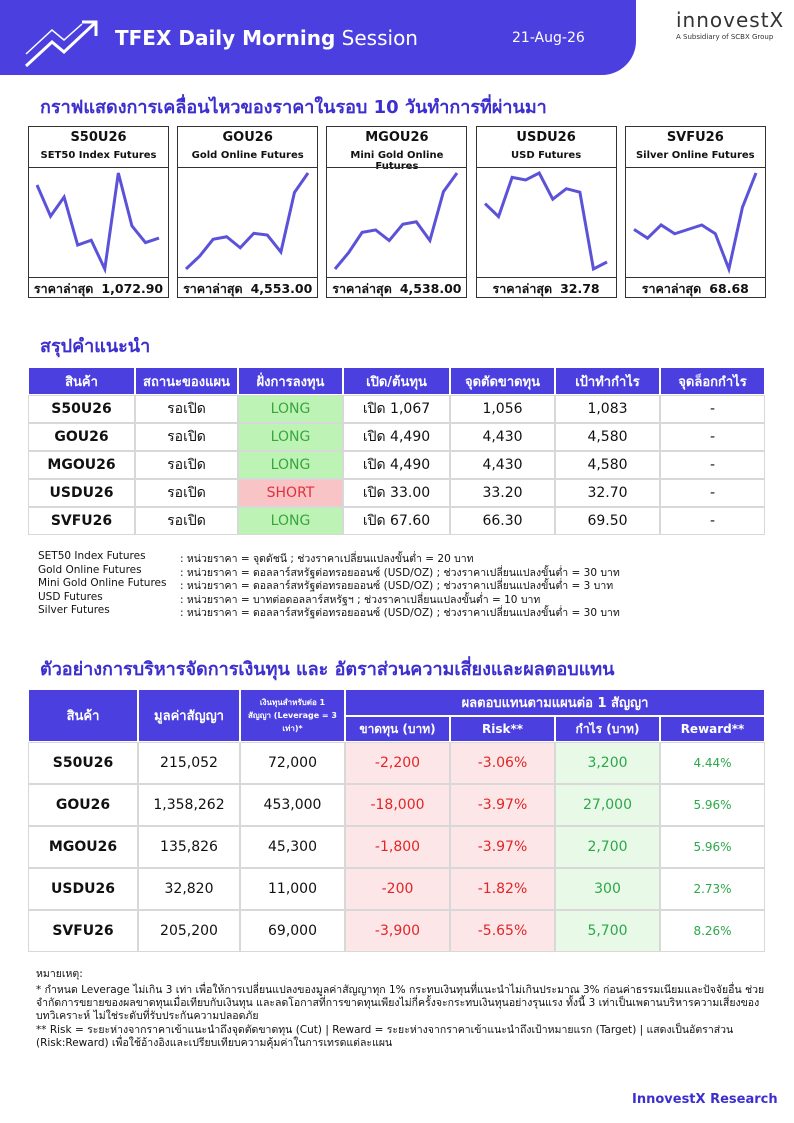 This screenshot has width=794, height=1123. Describe the element at coordinates (712, 763) in the screenshot. I see `table-cell: 4.44%` at that location.